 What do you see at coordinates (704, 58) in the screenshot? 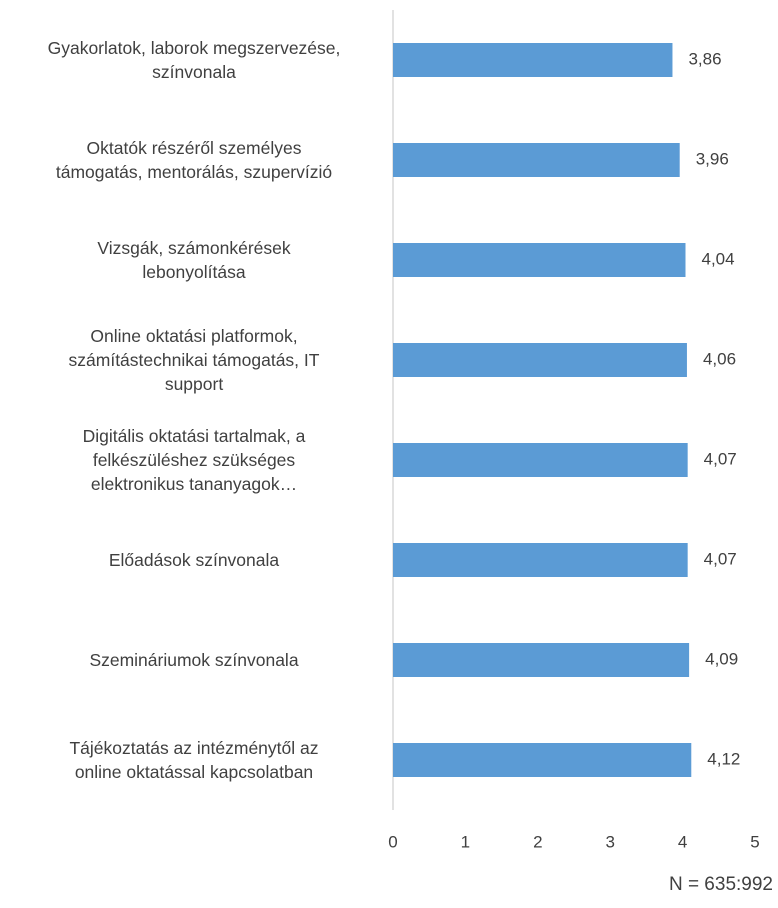
I see `value-label: 3,86` at bounding box center [704, 58].